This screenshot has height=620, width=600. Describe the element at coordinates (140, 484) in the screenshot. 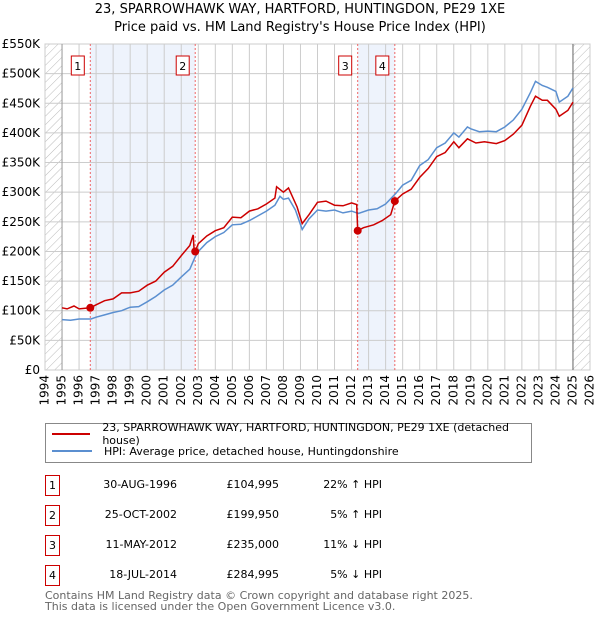

I see `transaction-date: 30-AUG-1996` at that location.